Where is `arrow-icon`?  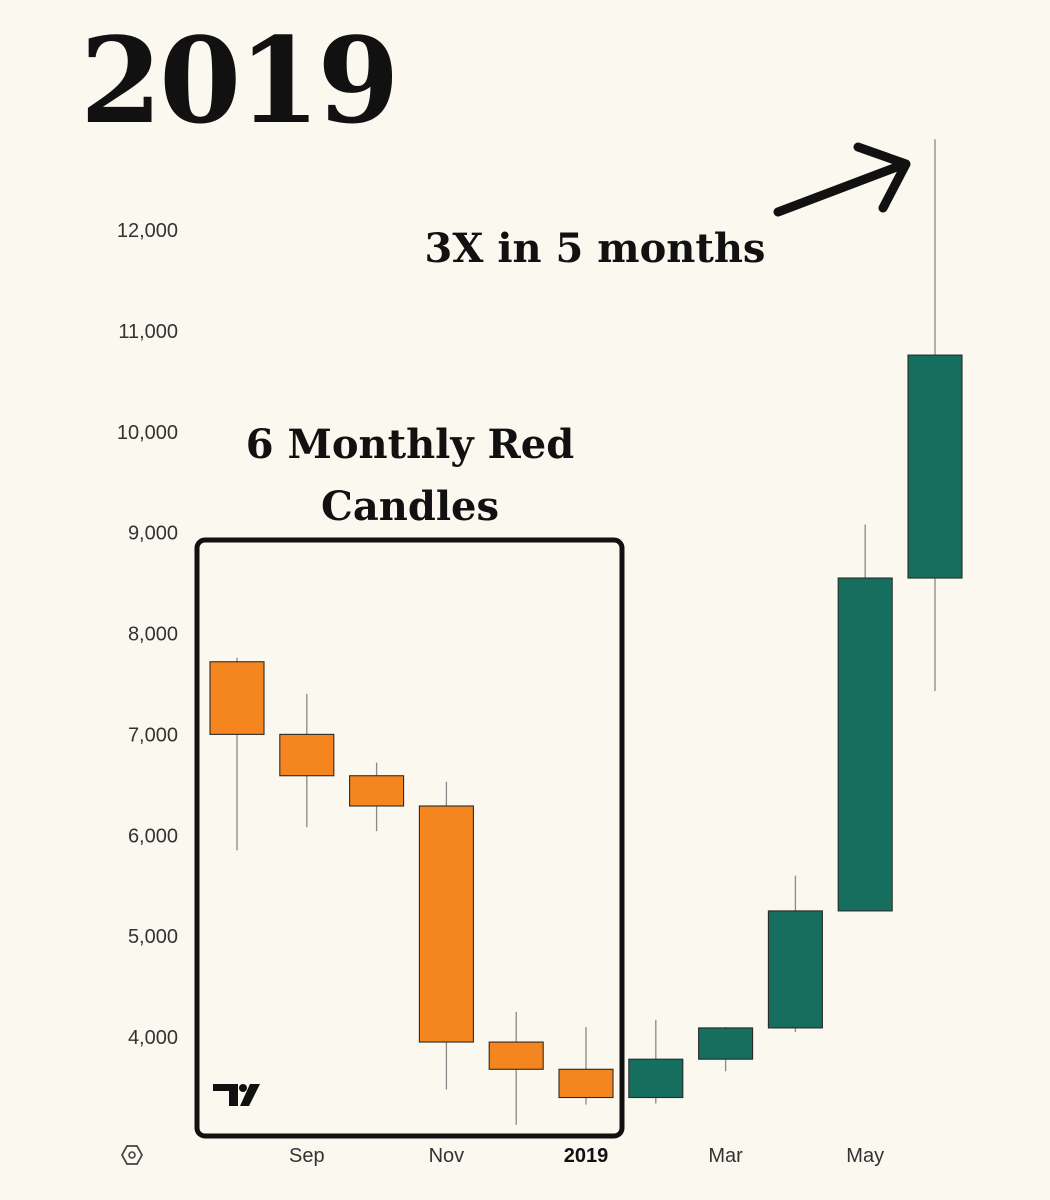 arrow-icon is located at coordinates (842, 179).